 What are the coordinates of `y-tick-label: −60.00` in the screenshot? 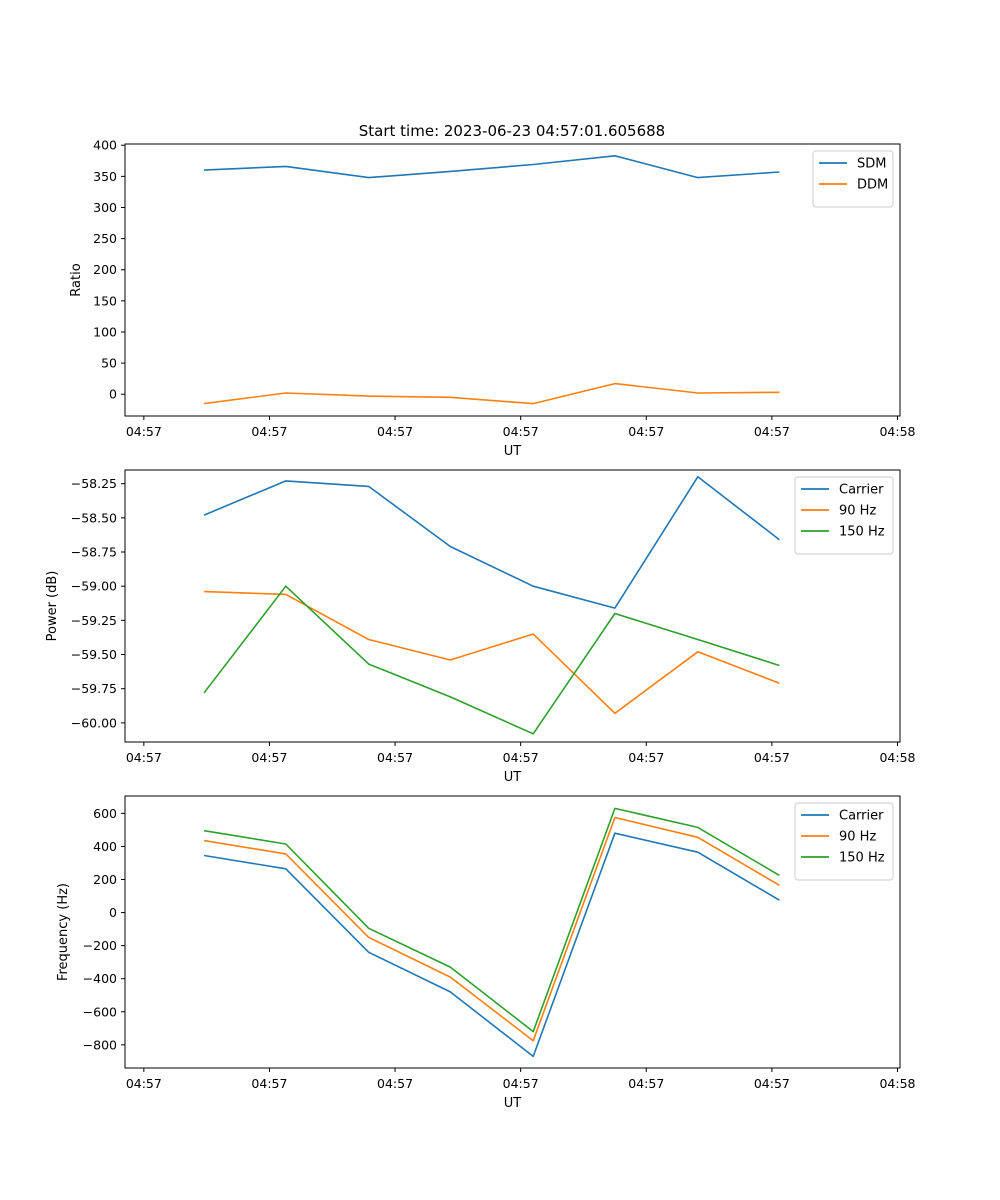 It's located at (94, 722).